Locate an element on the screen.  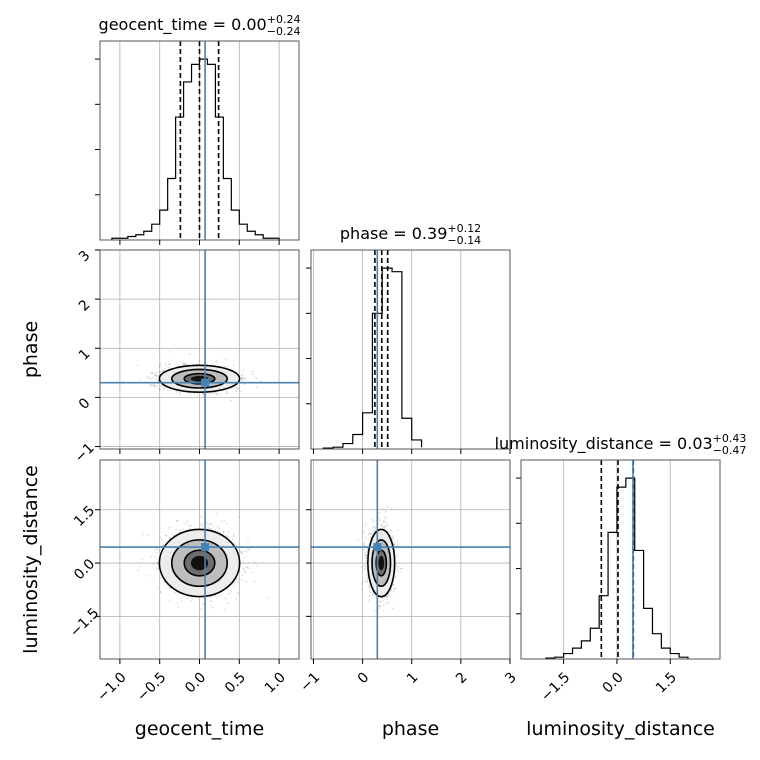
y-tick-label: 0 is located at coordinates (85, 404).